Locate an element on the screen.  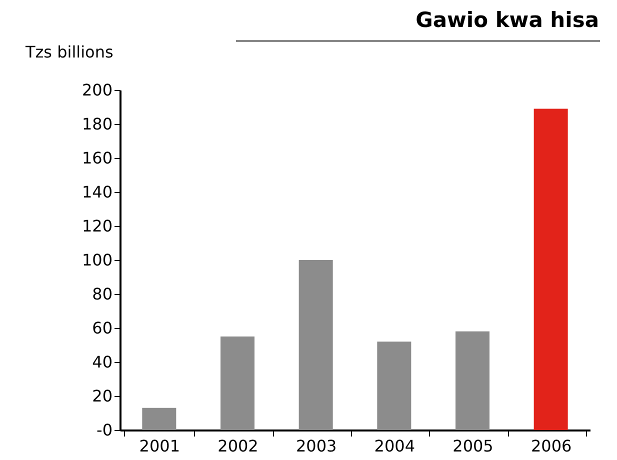
chart-title: Gawio kwa hisa is located at coordinates (507, 20).